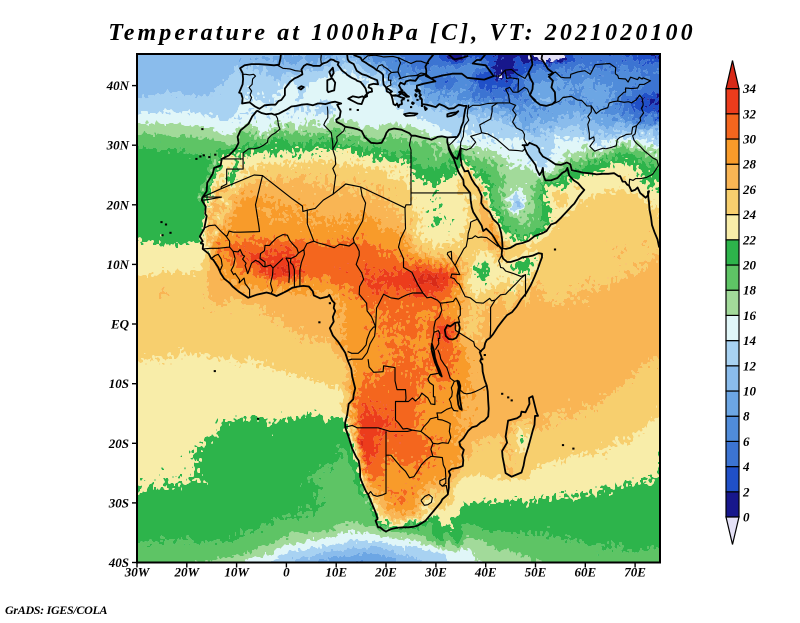  What do you see at coordinates (137, 571) in the screenshot?
I see `svg-text: 30W` at bounding box center [137, 571].